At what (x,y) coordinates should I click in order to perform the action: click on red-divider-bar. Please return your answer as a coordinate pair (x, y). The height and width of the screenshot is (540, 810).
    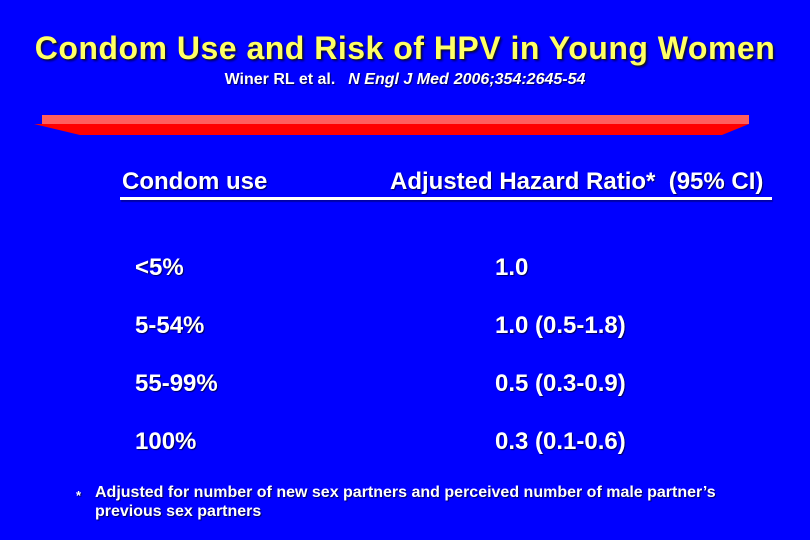
    Looking at the image, I should click on (391, 125).